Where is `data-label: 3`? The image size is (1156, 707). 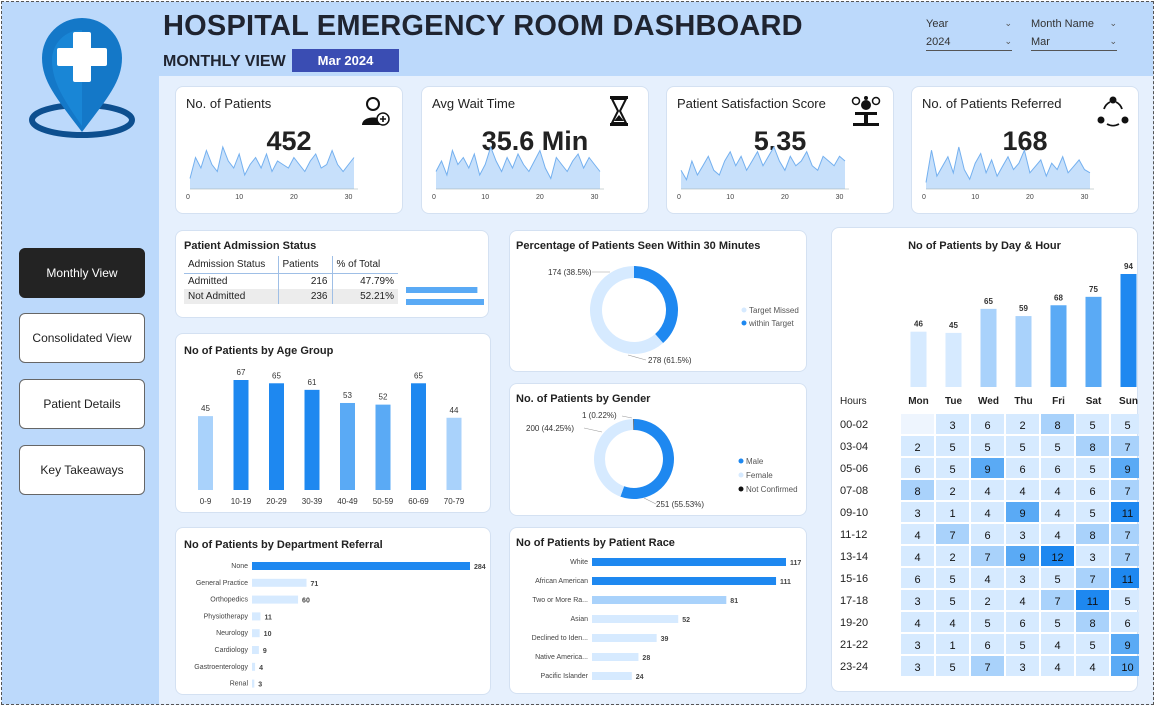
data-label: 3 is located at coordinates (260, 685).